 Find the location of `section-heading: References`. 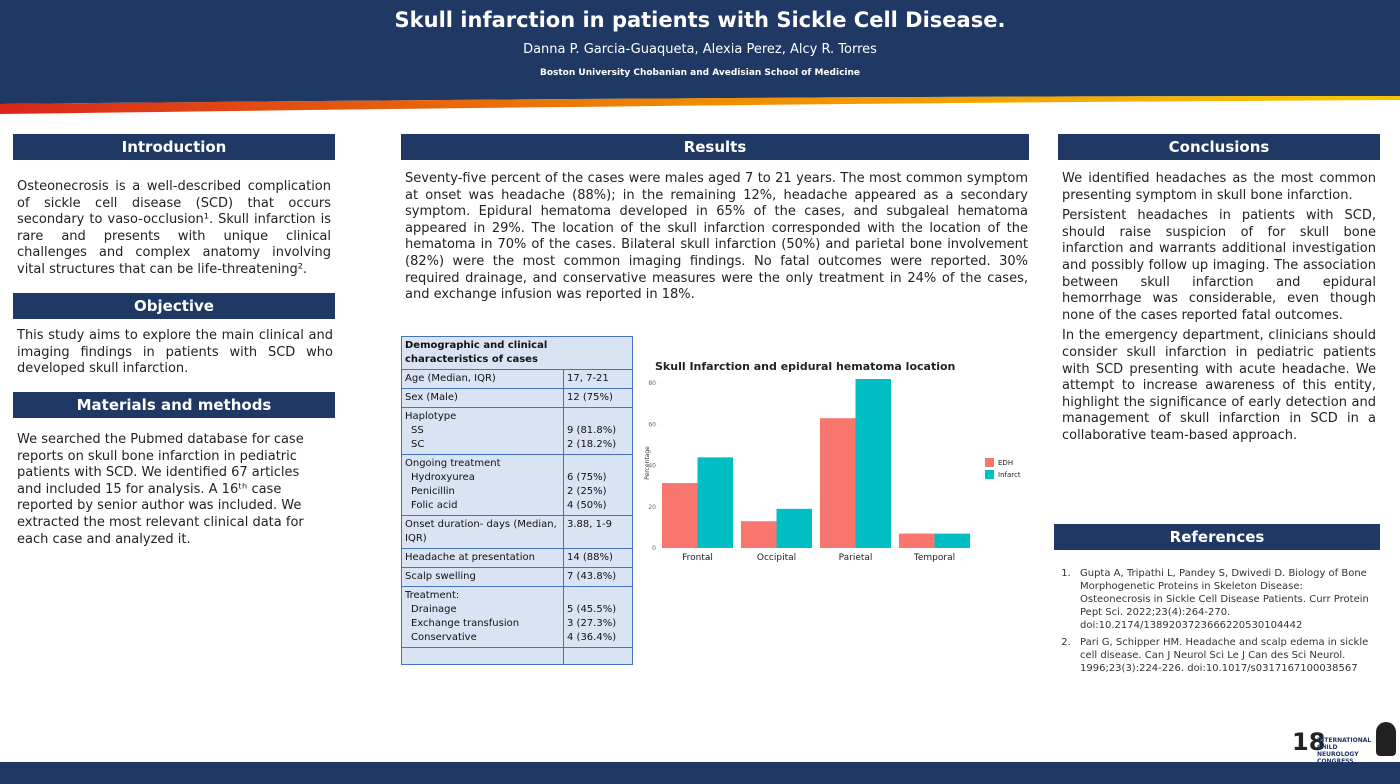

section-heading: References is located at coordinates (1217, 537).